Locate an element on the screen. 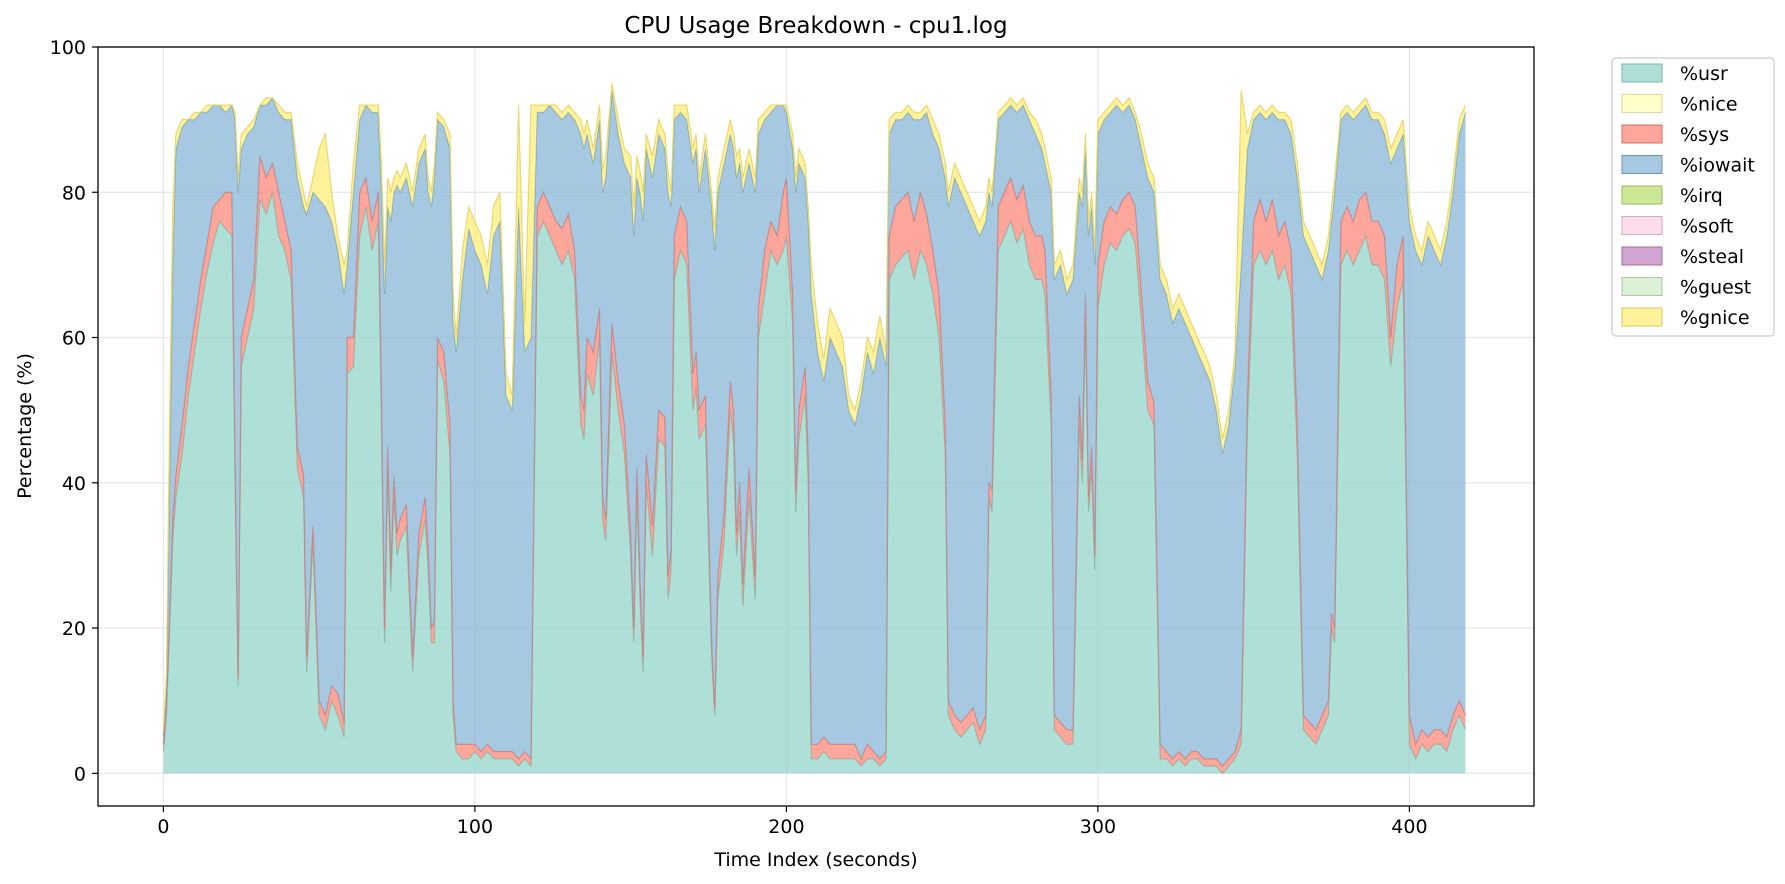  legend-label: %irq is located at coordinates (1701, 196).